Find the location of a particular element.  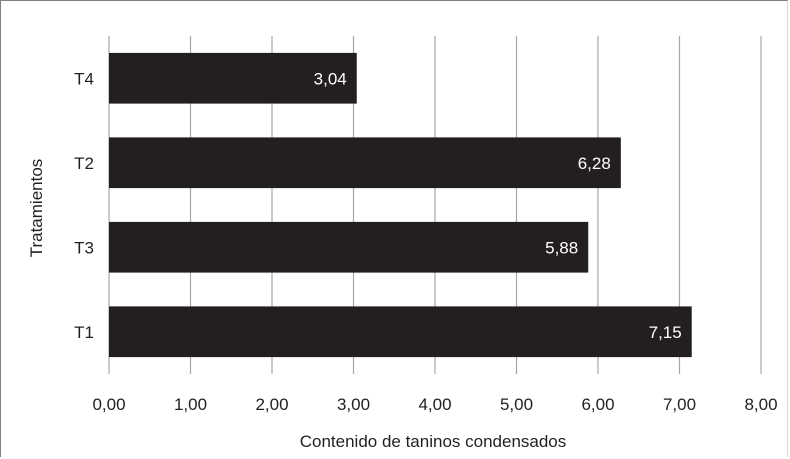

x-tick-label: 2,00 is located at coordinates (271, 404).